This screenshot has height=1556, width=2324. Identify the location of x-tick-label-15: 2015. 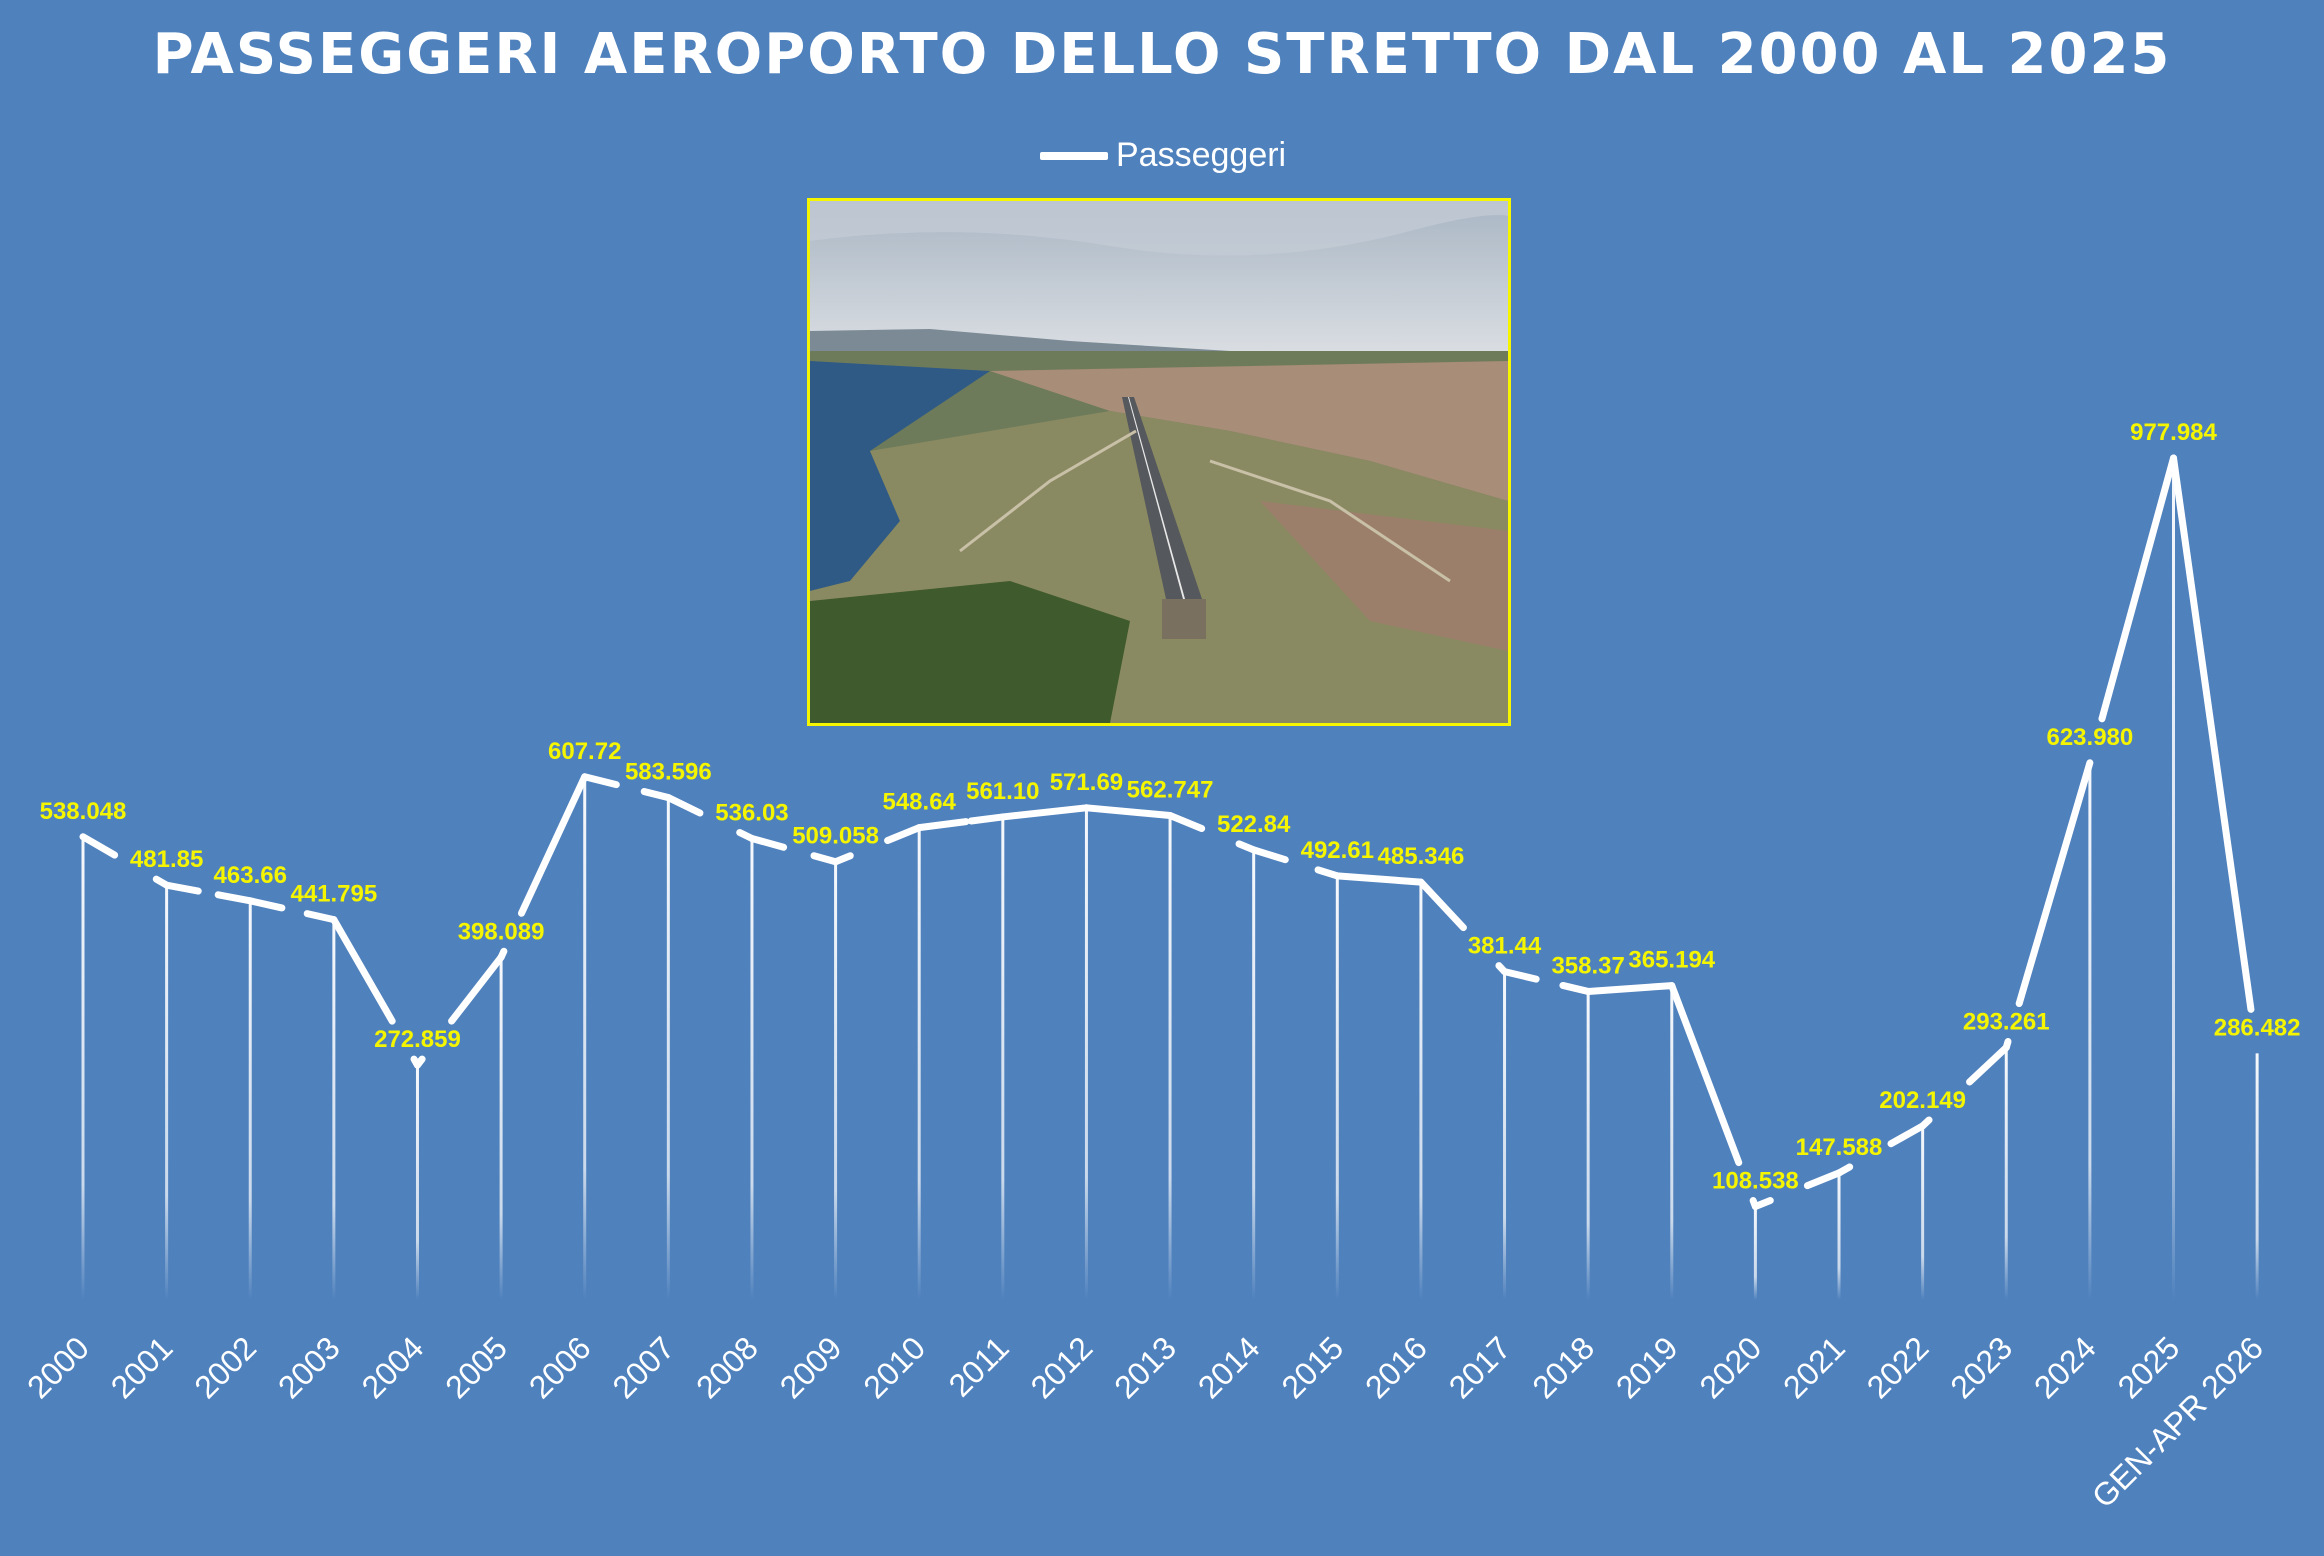
(1312, 1367).